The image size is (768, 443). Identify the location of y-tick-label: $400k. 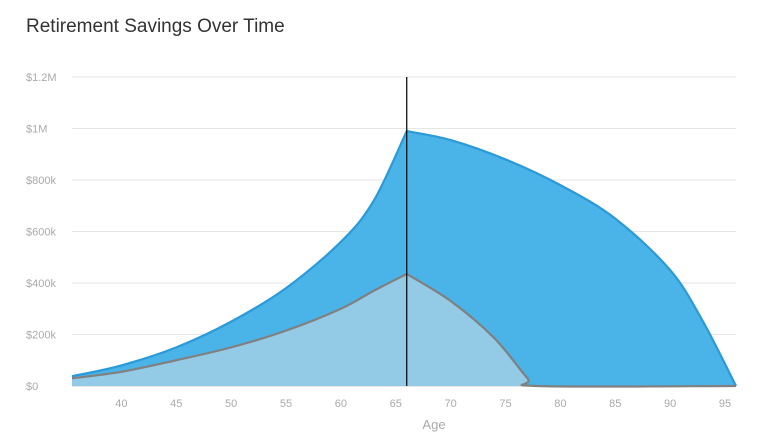
(41, 284).